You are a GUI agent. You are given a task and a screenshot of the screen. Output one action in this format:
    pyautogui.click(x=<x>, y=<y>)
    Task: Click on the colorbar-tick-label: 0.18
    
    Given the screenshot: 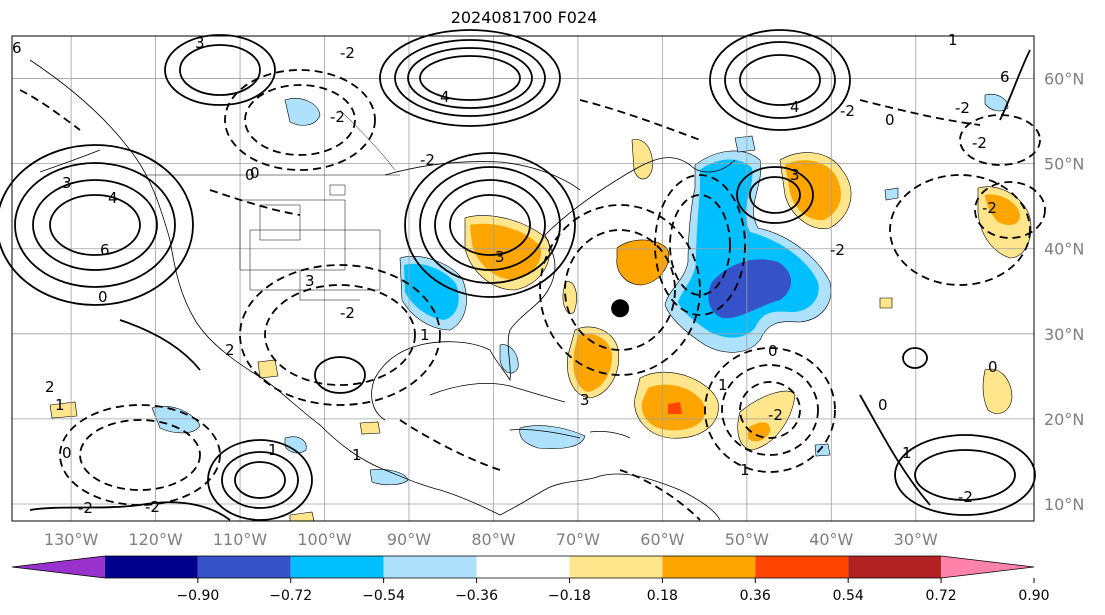 What is the action you would take?
    pyautogui.click(x=662, y=596)
    